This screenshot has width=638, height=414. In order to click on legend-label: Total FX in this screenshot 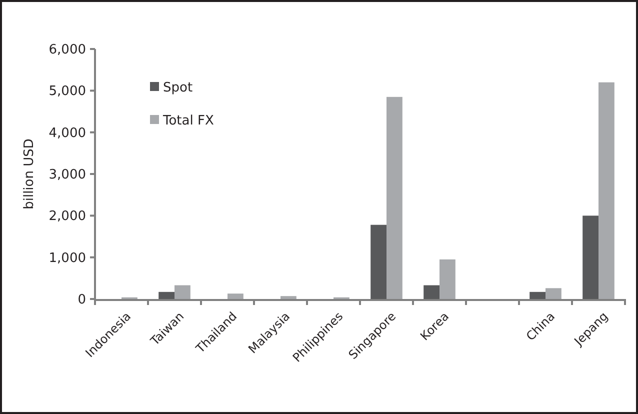, I will do `click(188, 121)`.